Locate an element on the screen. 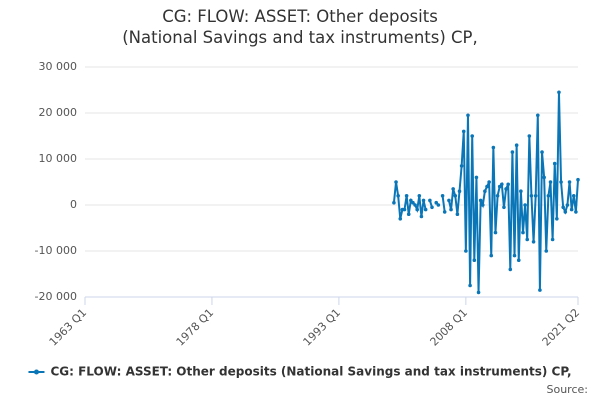  x-tick-label: 2021 Q2 is located at coordinates (561, 327).